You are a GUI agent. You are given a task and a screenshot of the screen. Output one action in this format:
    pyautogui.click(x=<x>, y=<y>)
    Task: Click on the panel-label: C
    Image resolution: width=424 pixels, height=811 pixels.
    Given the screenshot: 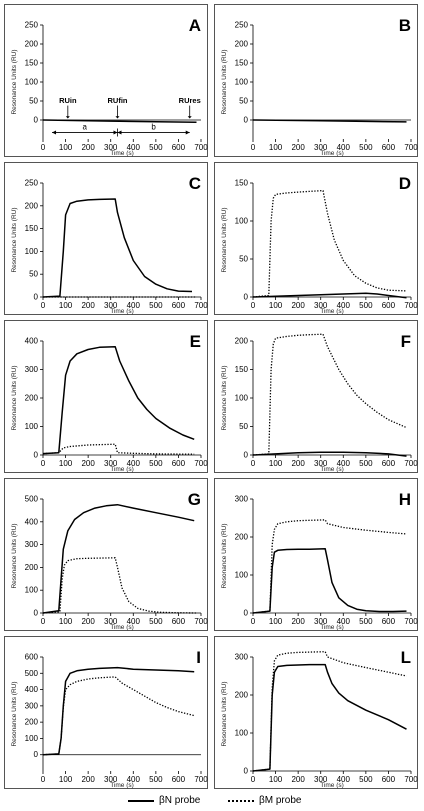 What is the action you would take?
    pyautogui.click(x=195, y=183)
    